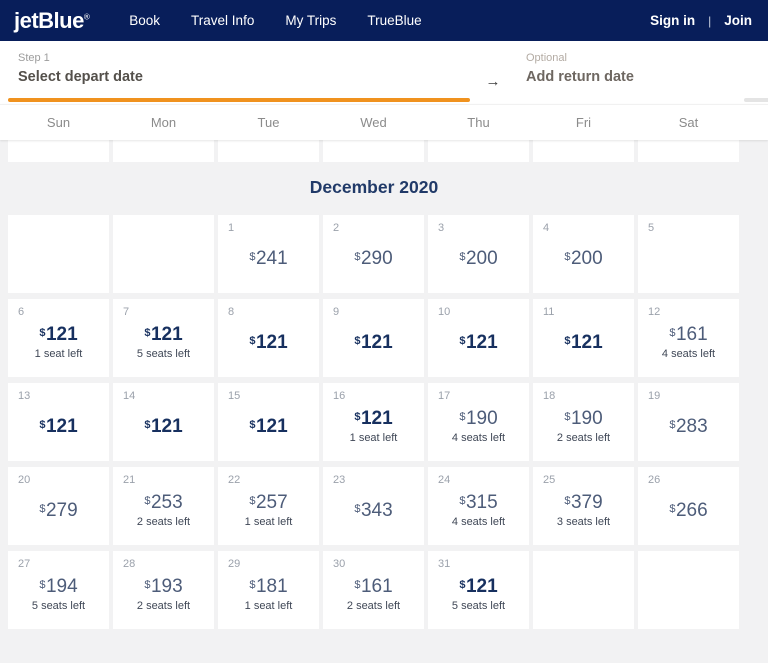 The image size is (768, 663). I want to click on weekday-sun: Sun, so click(58, 122).